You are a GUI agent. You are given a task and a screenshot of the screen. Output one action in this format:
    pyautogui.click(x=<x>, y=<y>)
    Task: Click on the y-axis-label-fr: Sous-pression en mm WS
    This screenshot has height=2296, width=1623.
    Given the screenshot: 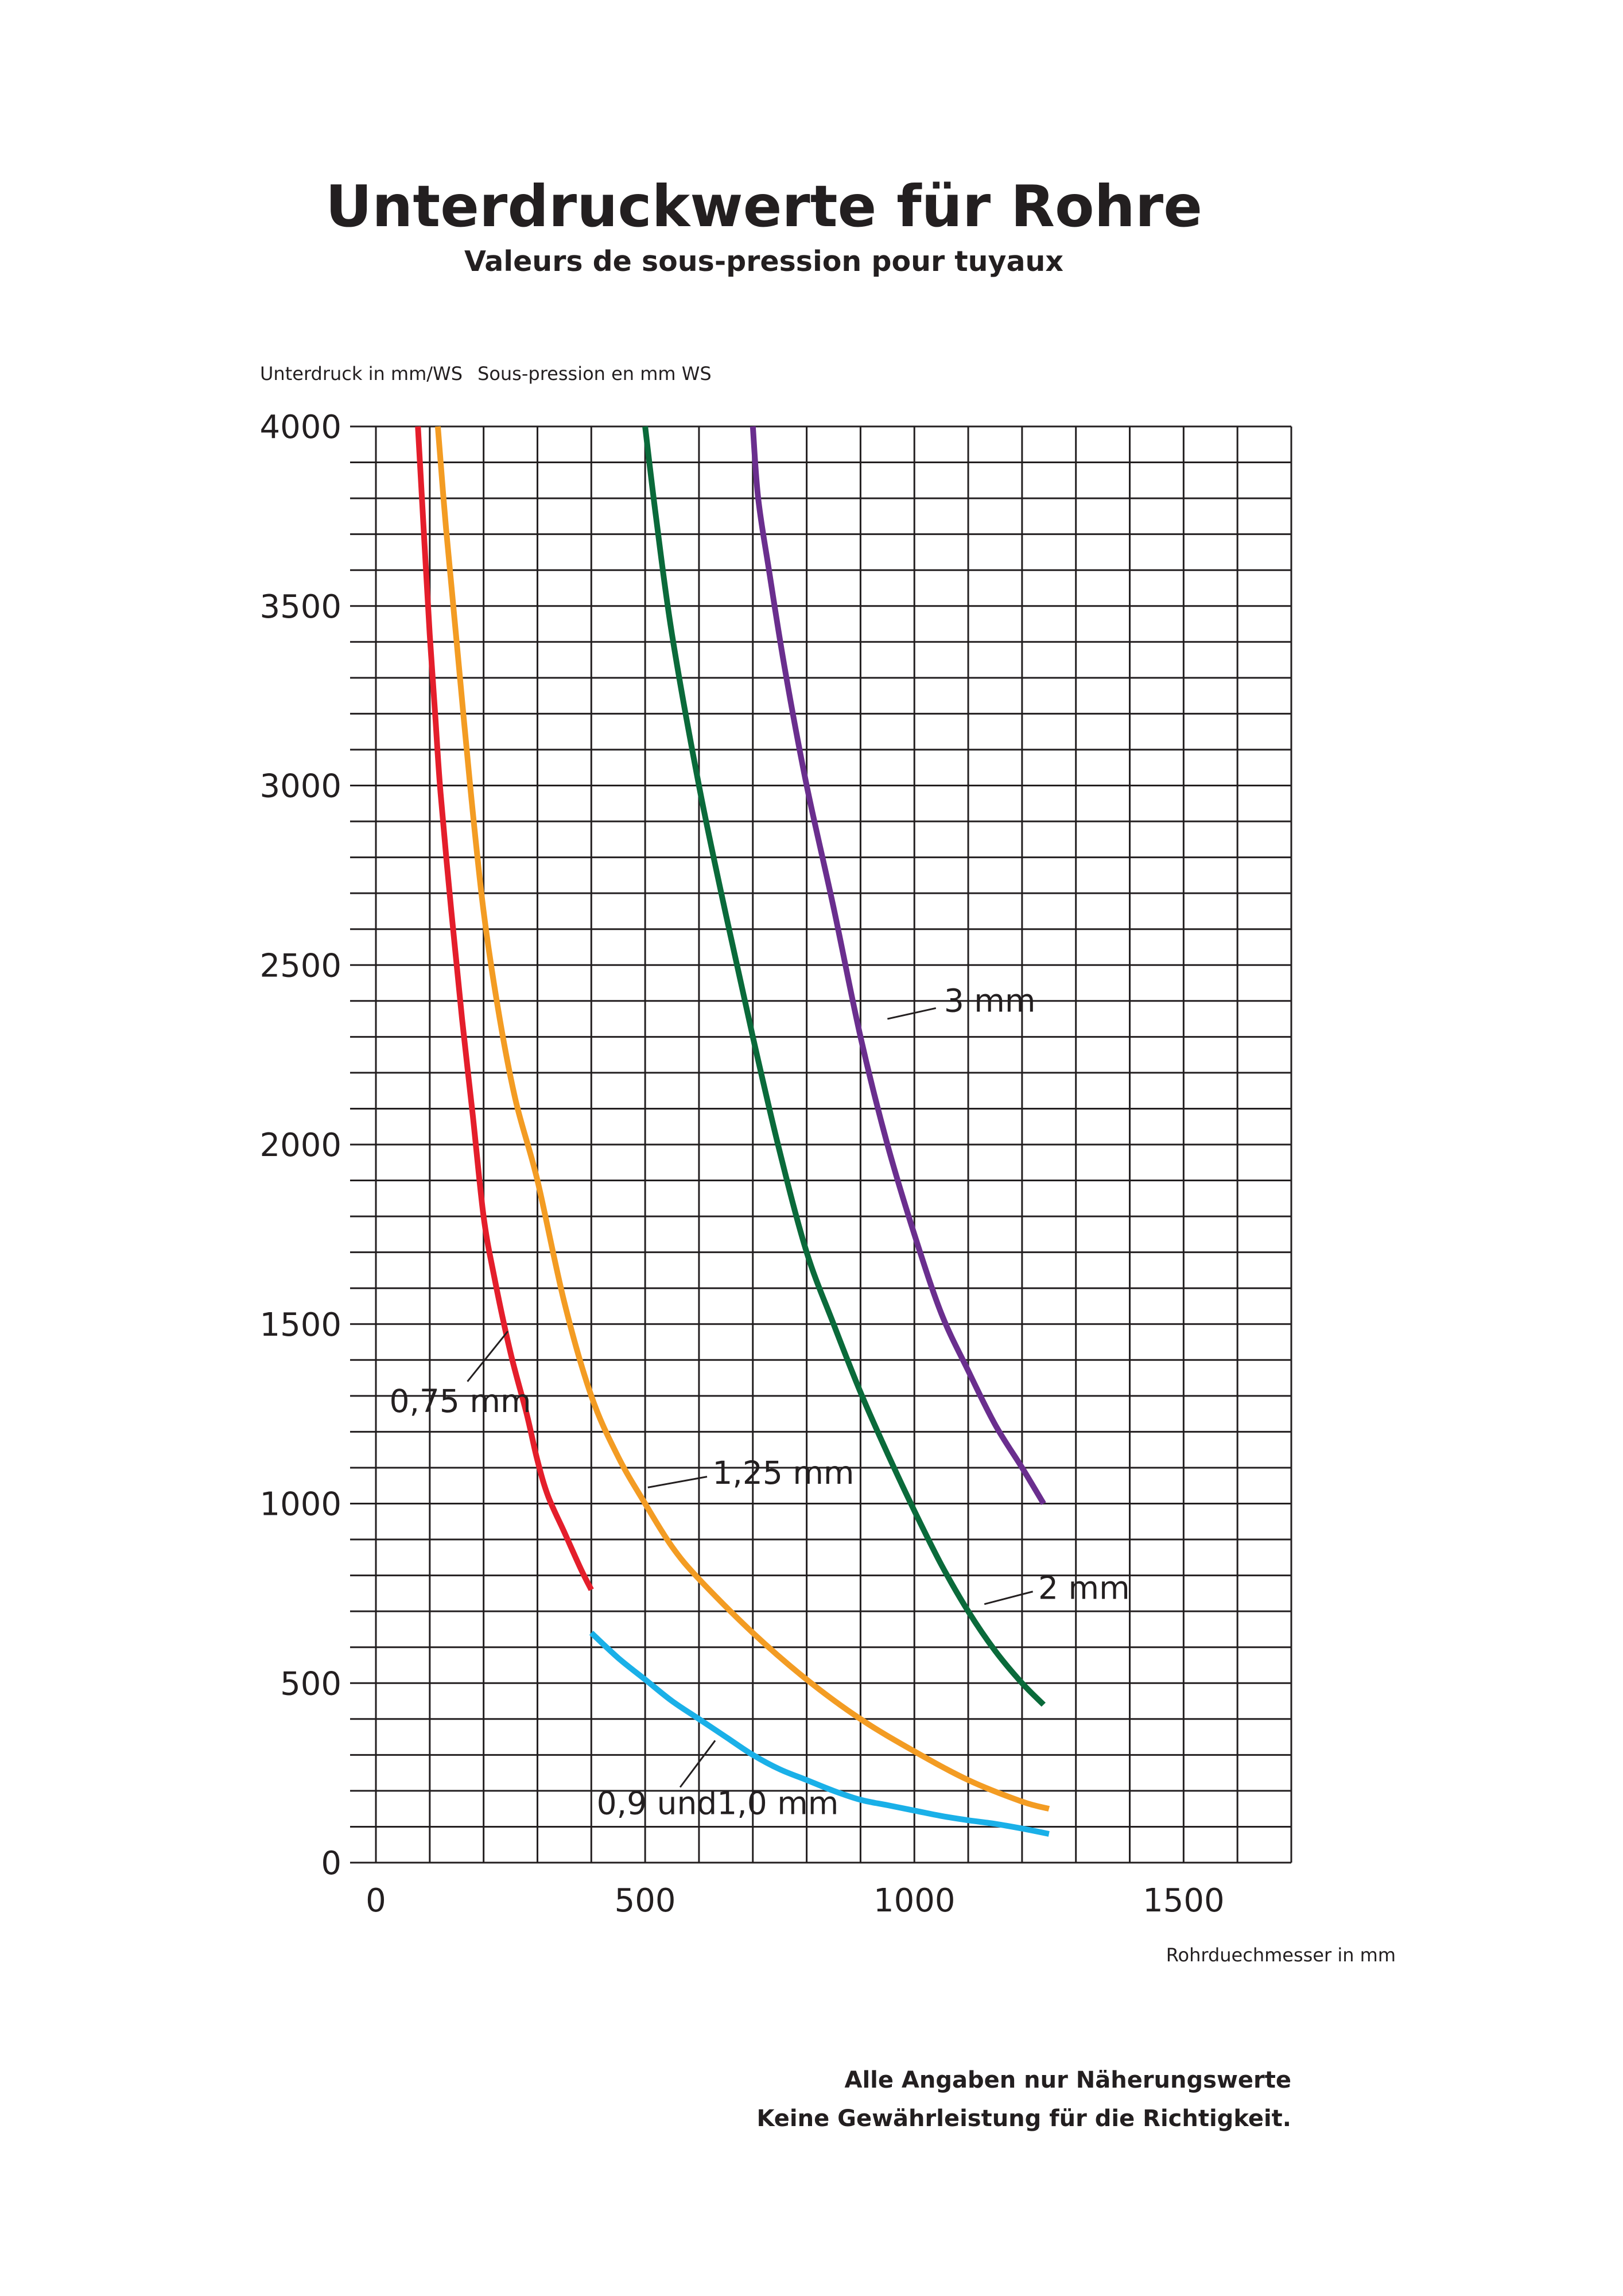 What is the action you would take?
    pyautogui.click(x=594, y=374)
    